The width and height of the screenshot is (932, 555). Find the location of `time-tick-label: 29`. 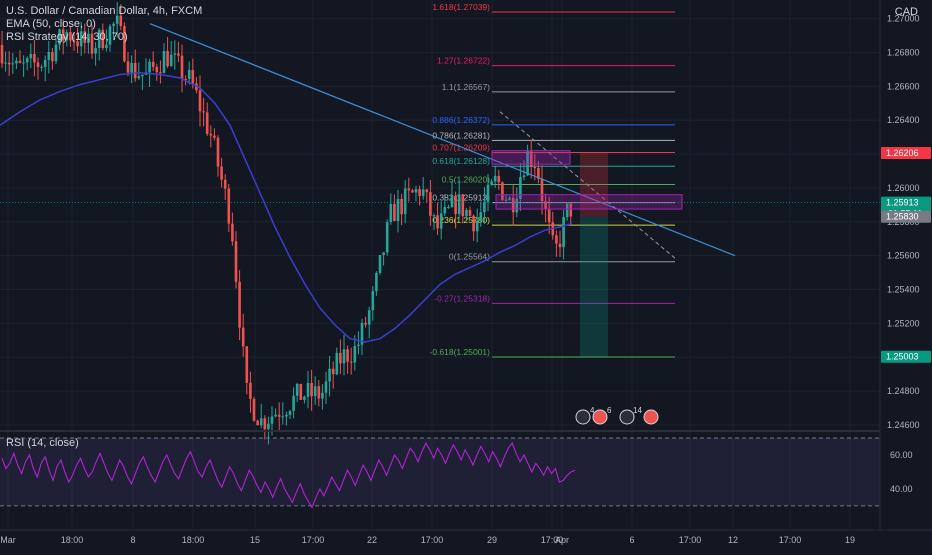

time-tick-label: 29 is located at coordinates (492, 540).